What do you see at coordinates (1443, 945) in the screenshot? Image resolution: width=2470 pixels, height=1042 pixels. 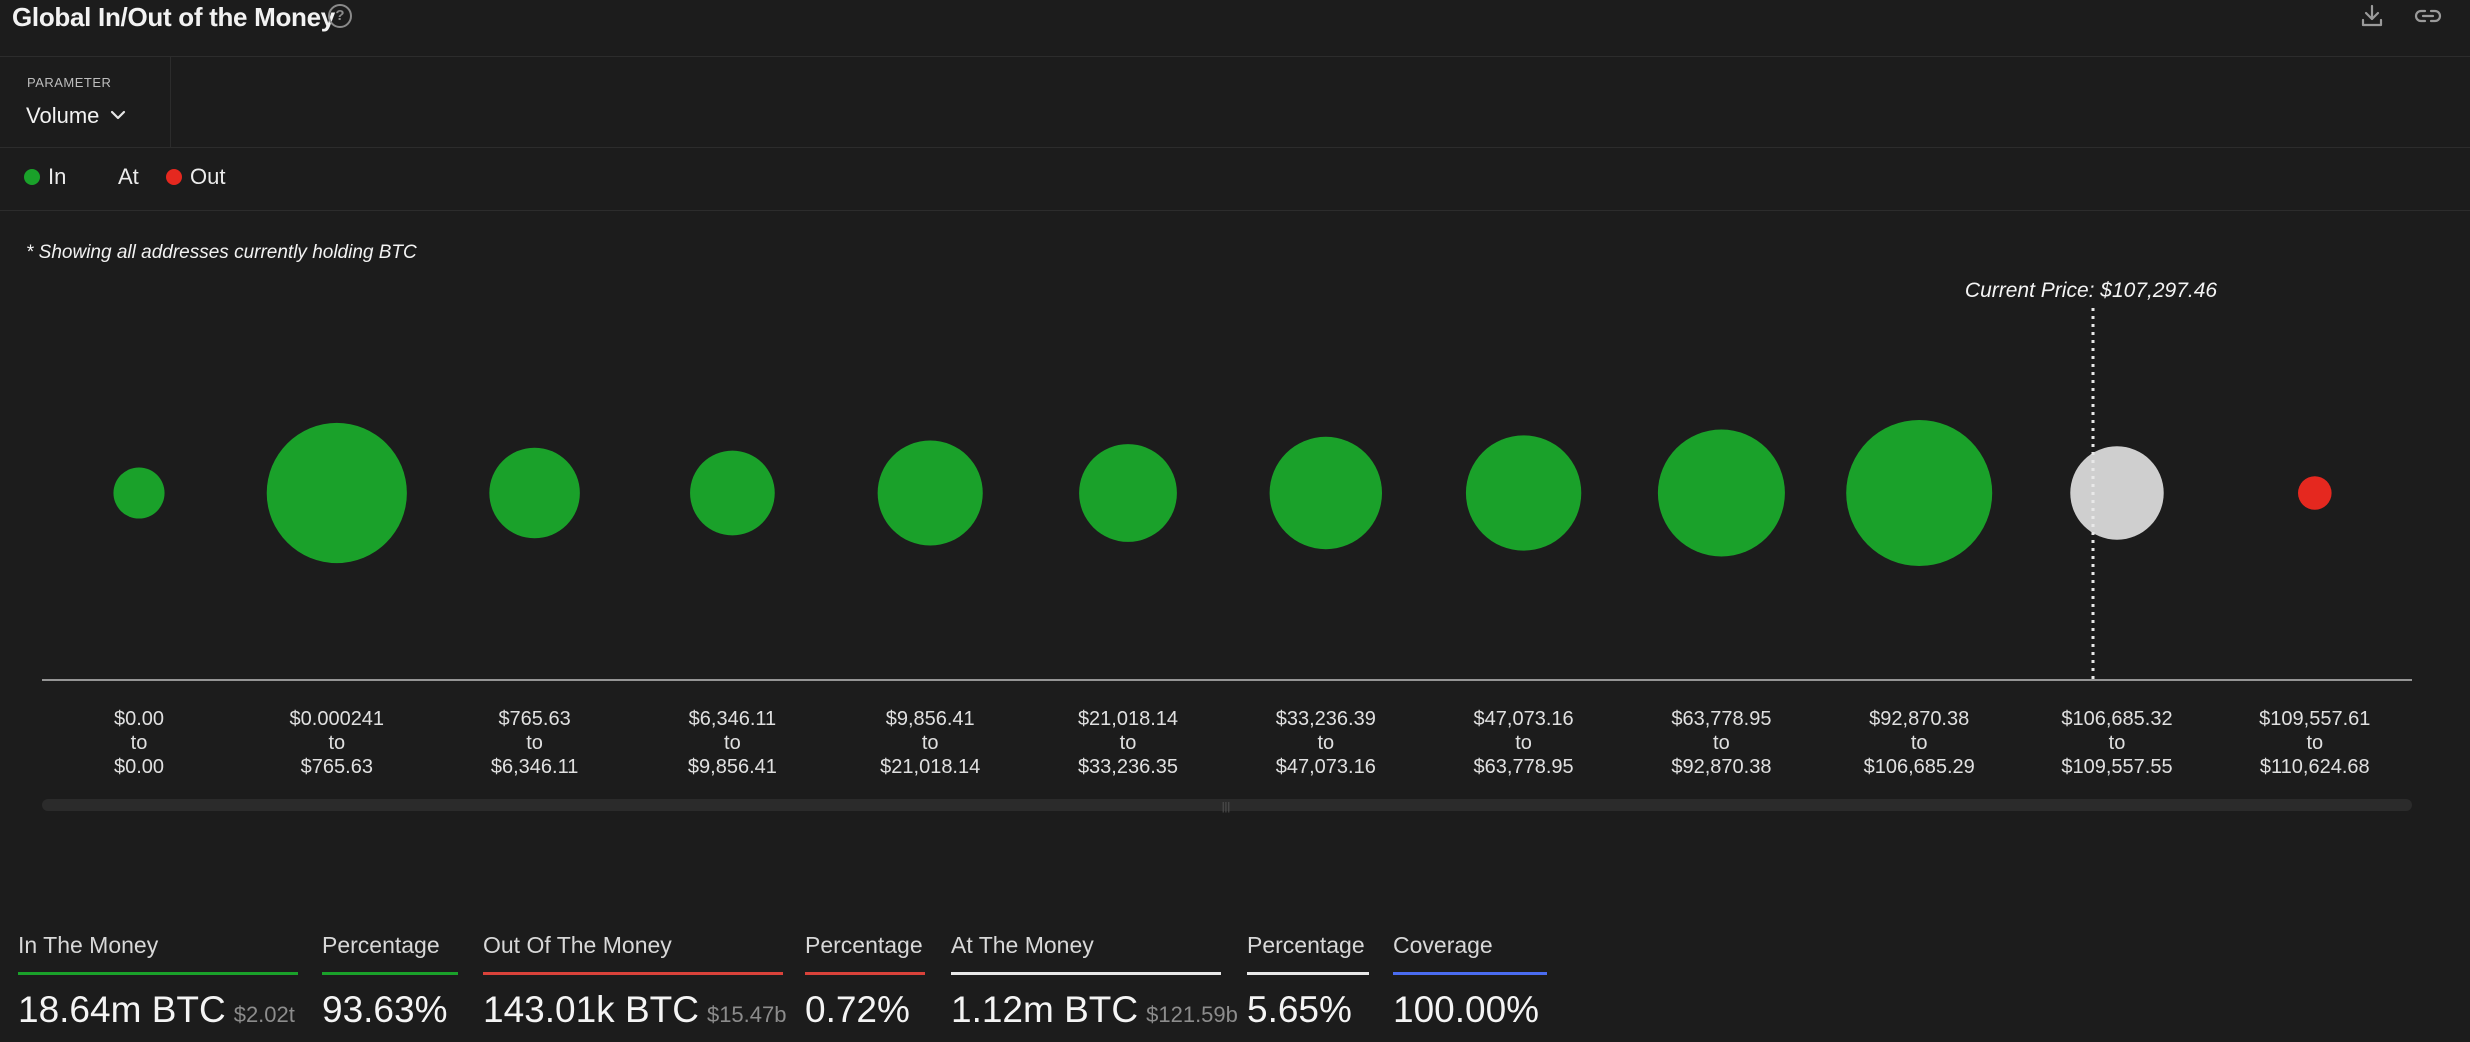 I see `stat-label: Coverage` at bounding box center [1443, 945].